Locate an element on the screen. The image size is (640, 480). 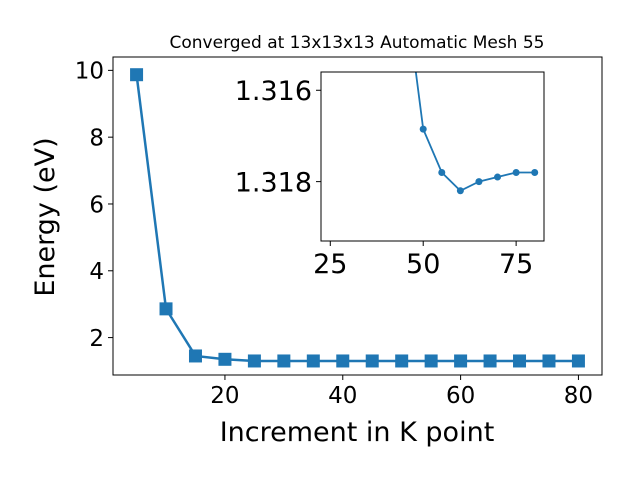
inset-frame is located at coordinates (432, 156).